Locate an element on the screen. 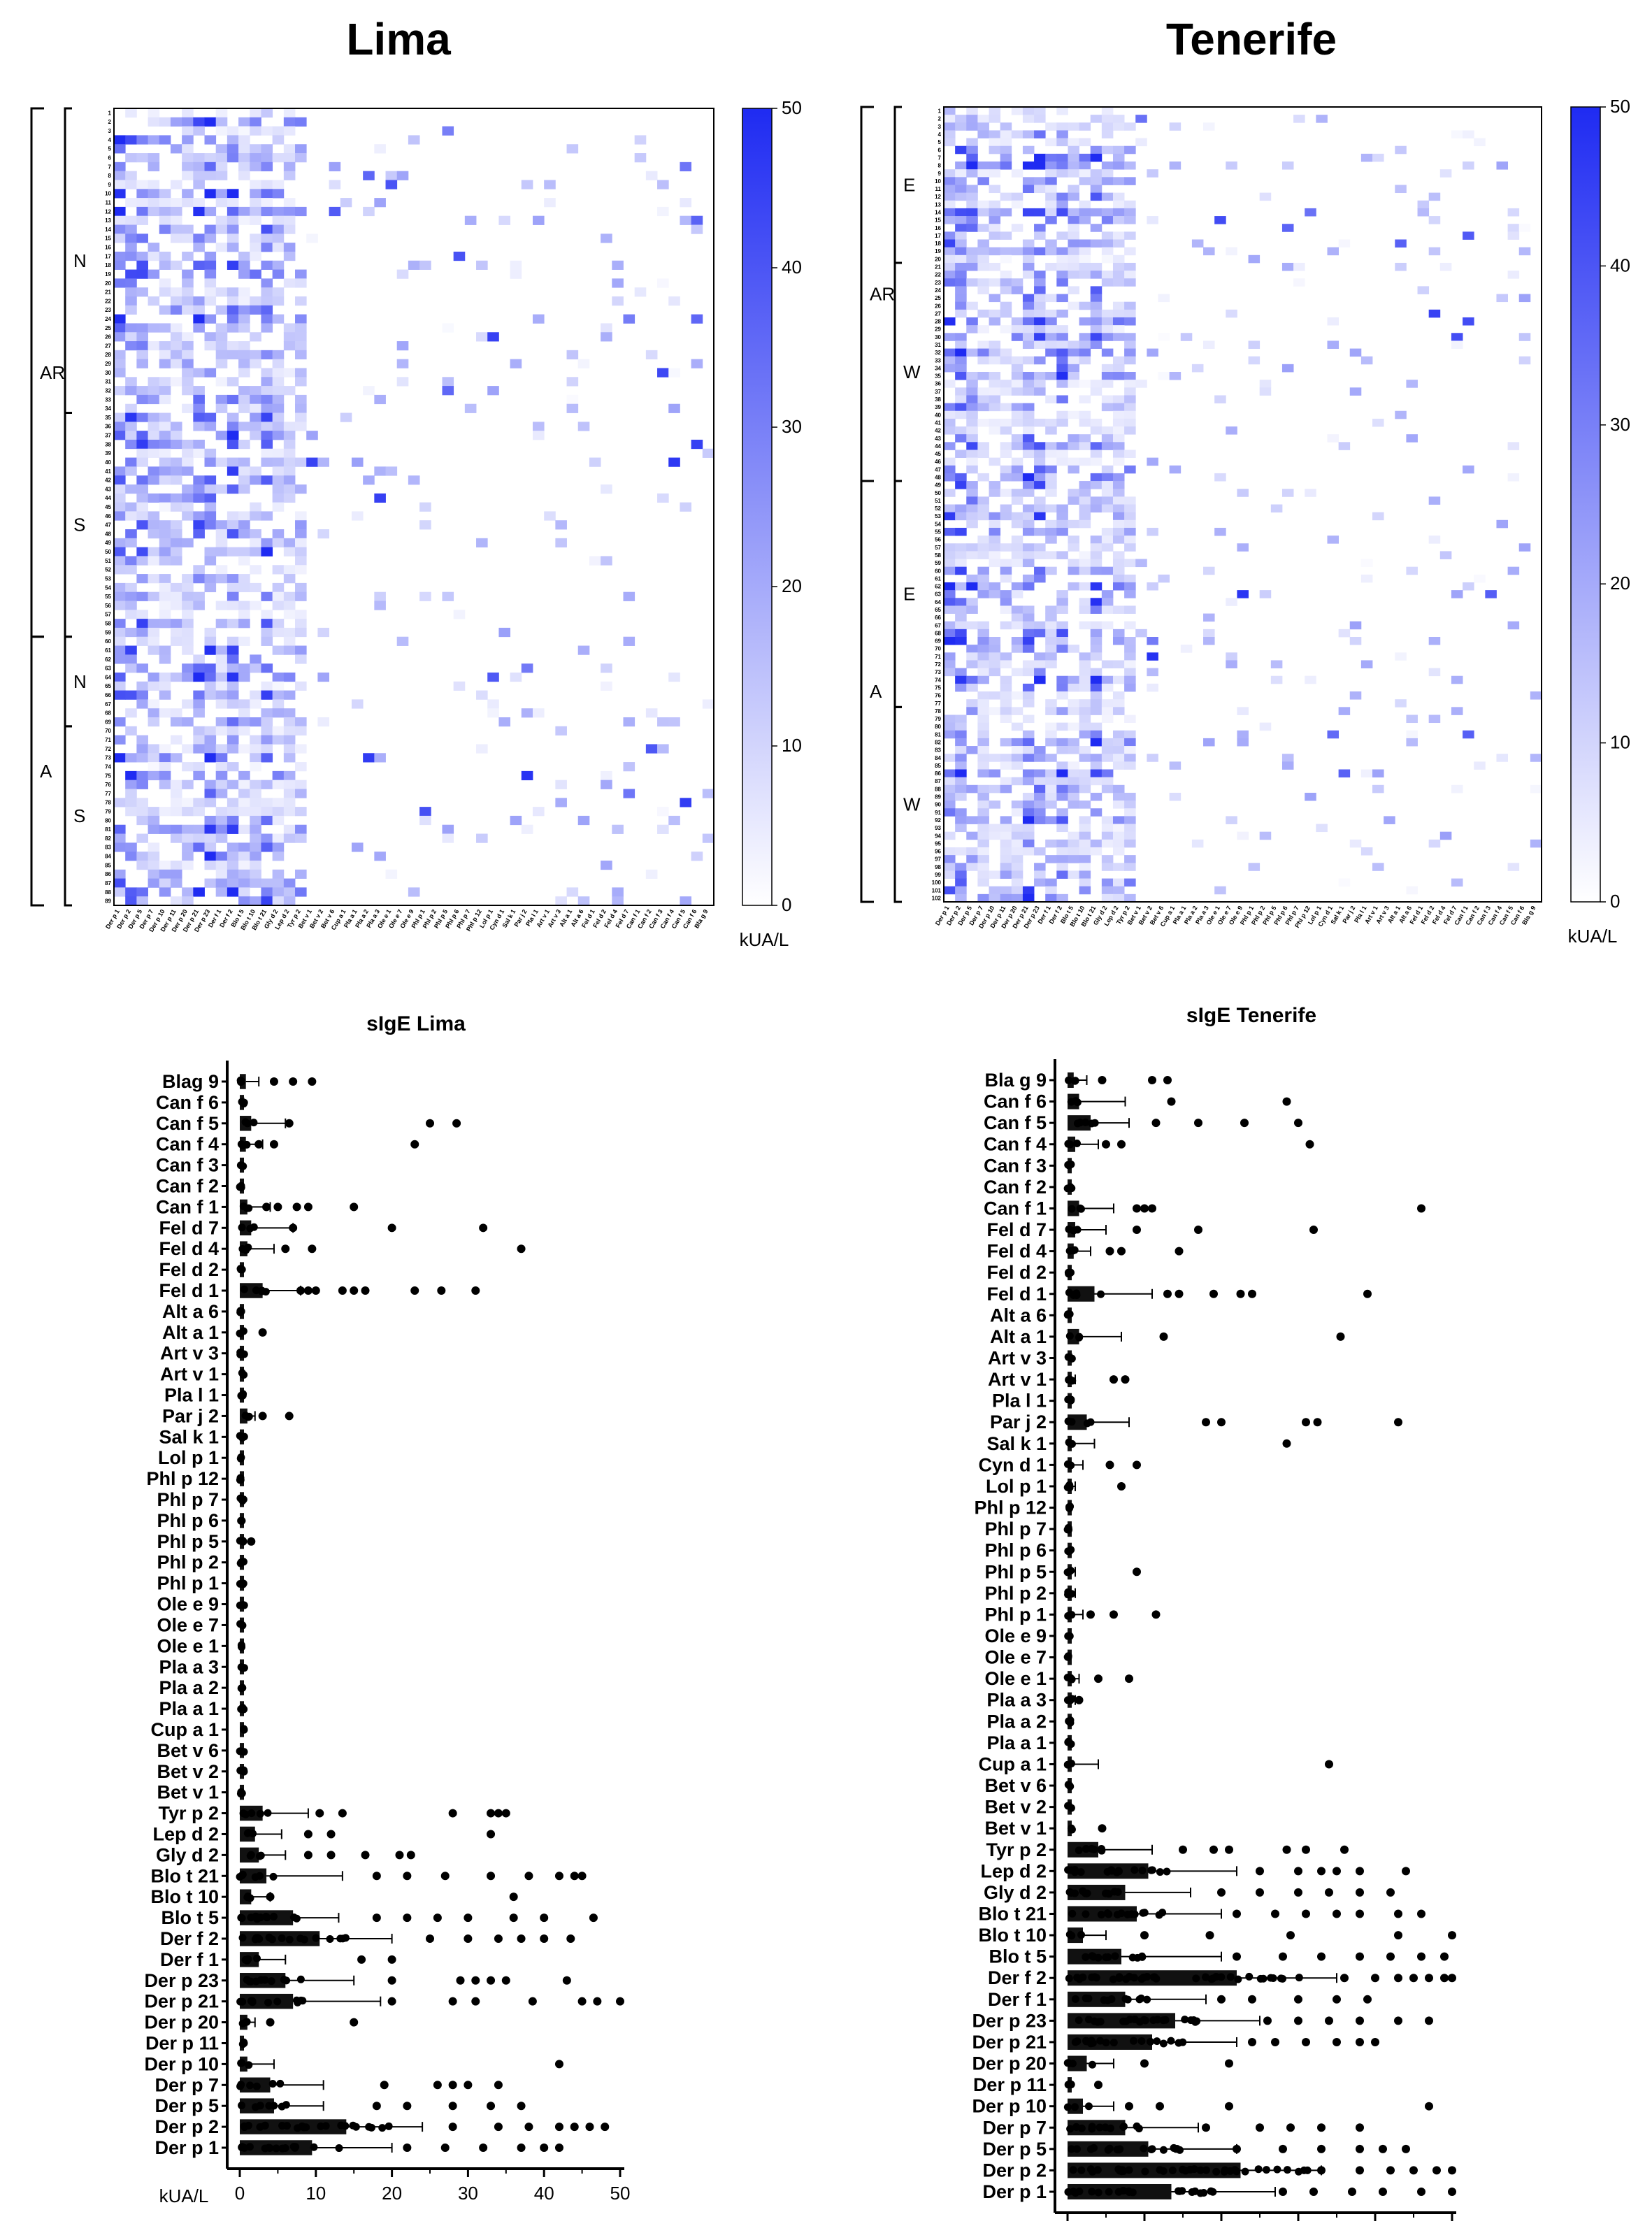  category-label: Cup a 1 is located at coordinates (1013, 1764).